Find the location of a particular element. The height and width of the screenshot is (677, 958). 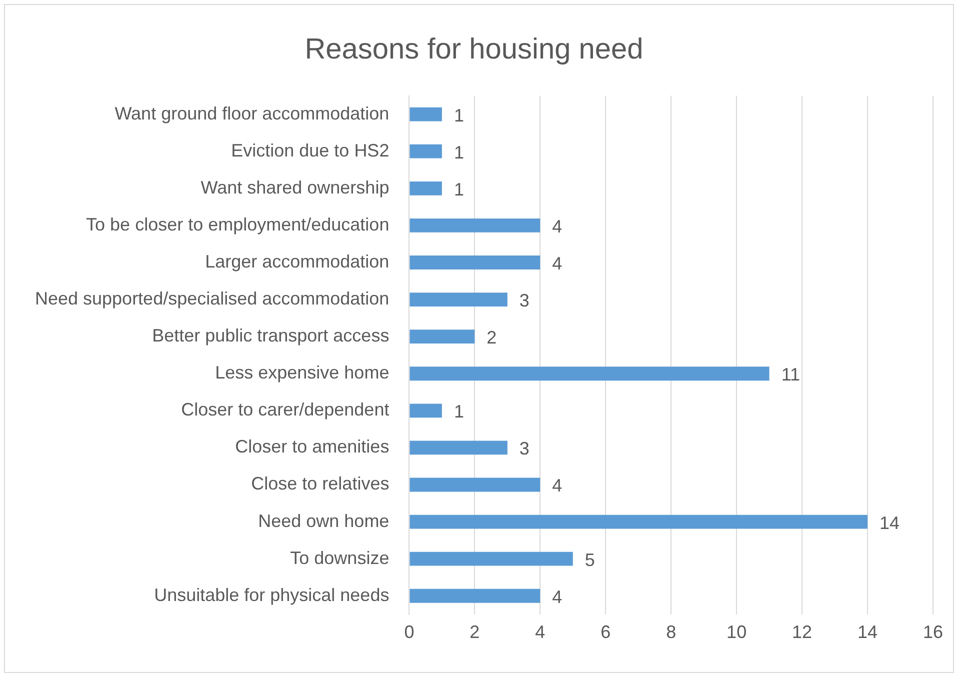

data-label: 5 is located at coordinates (589, 560).